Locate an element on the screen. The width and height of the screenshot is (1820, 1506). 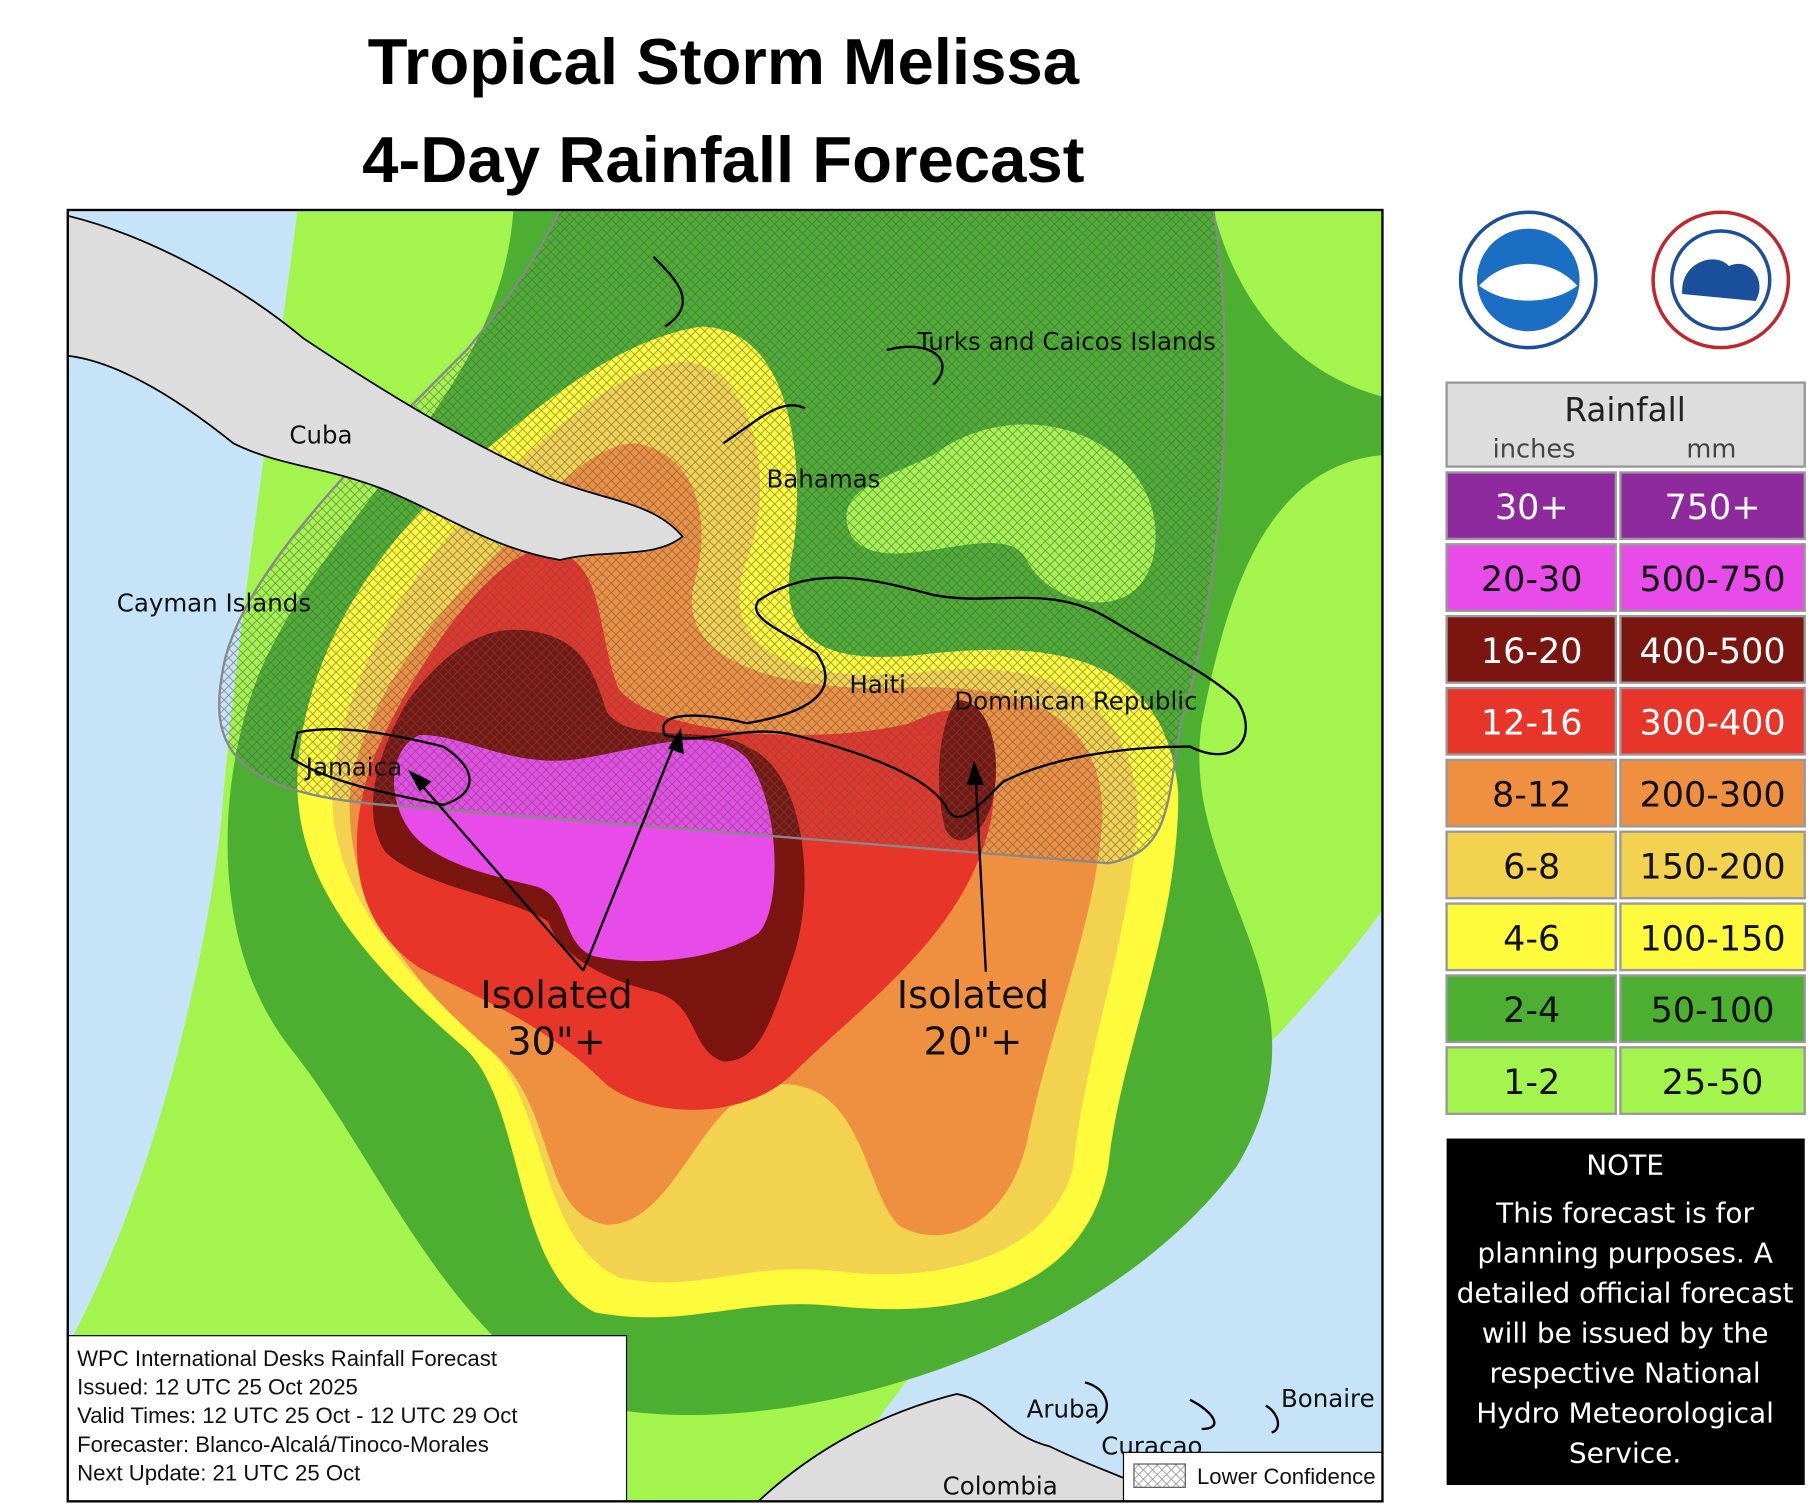
note-line: This forecast is for is located at coordinates (1624, 1213).